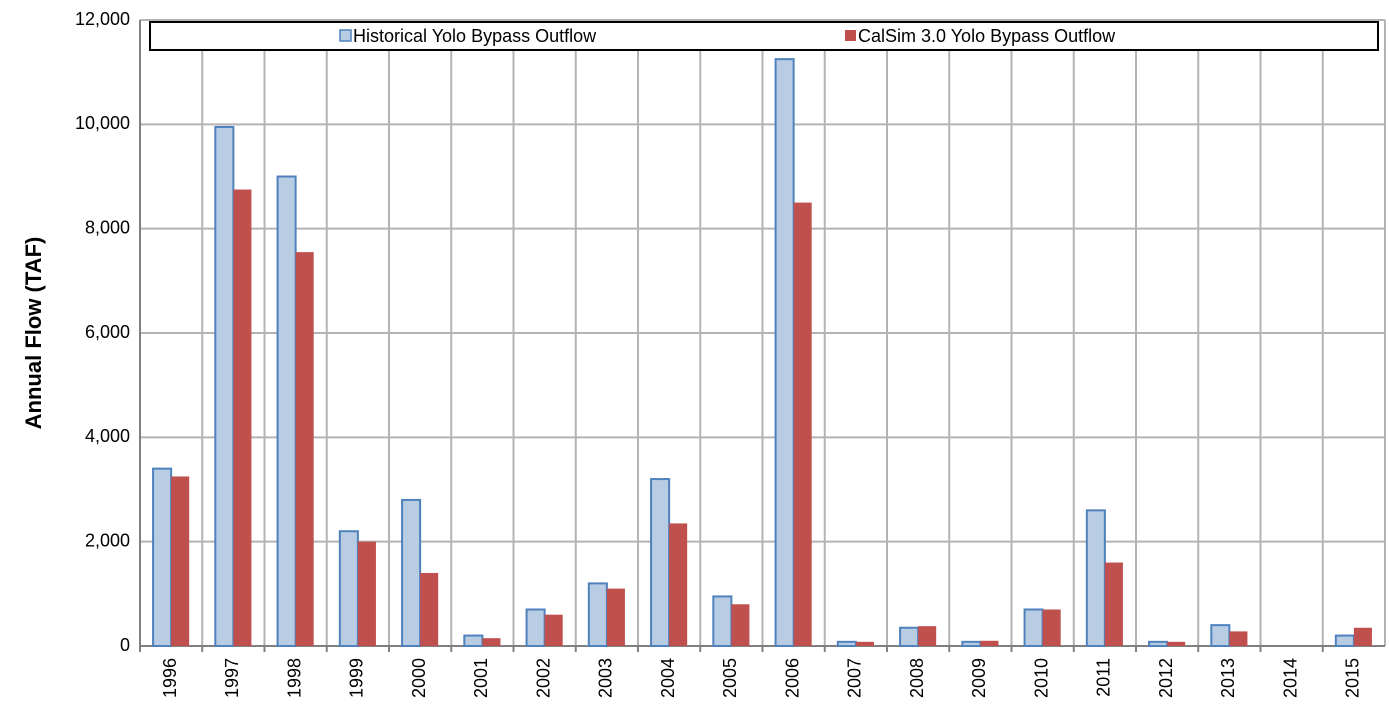 Image resolution: width=1389 pixels, height=714 pixels. I want to click on y-axis-title: Annual Flow (TAF), so click(33, 333).